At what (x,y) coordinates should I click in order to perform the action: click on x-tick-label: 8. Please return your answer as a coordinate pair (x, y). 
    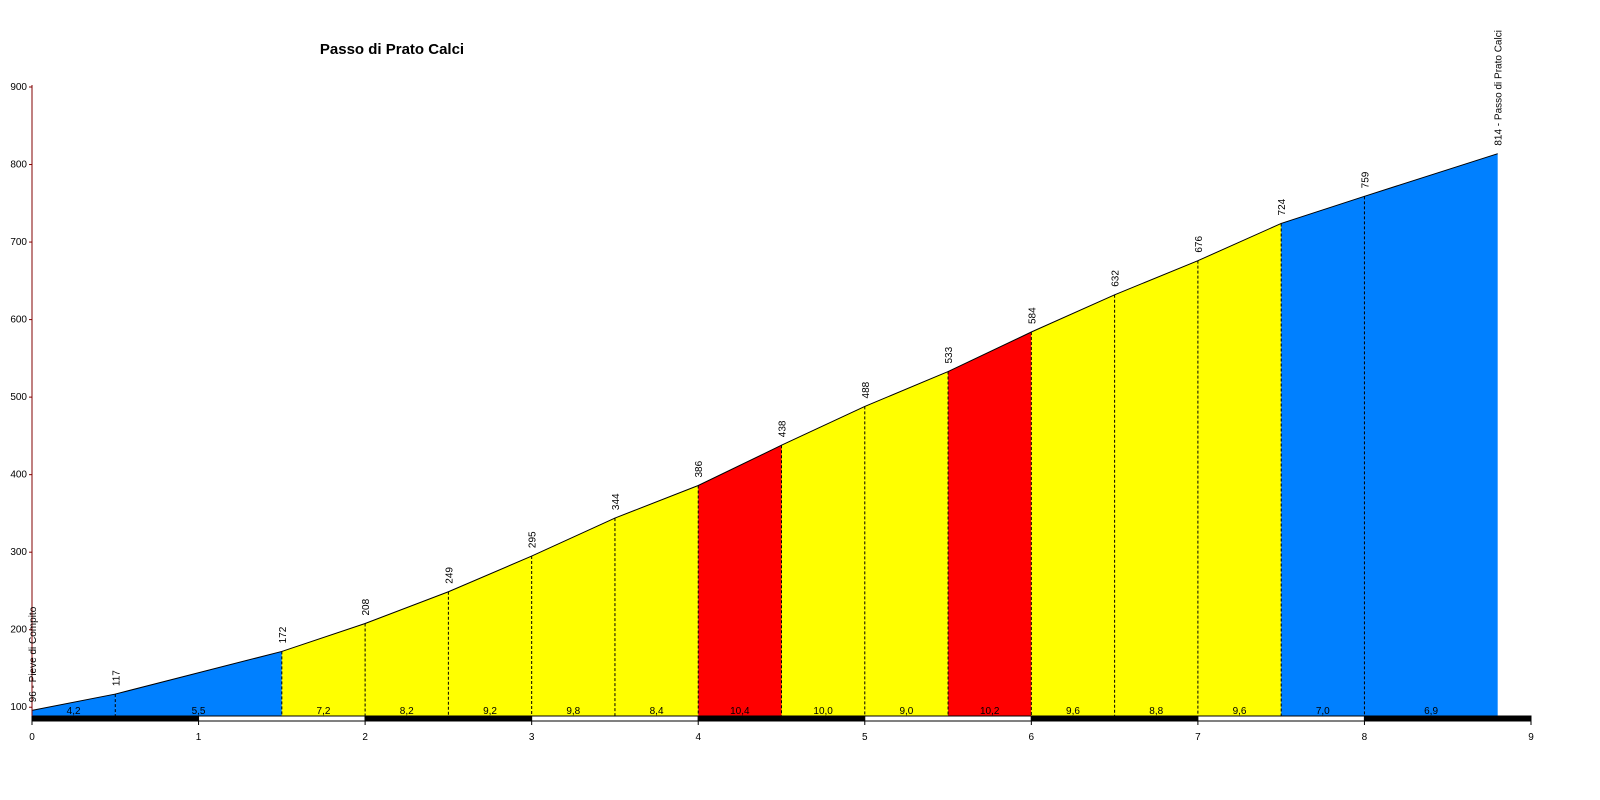
    Looking at the image, I should click on (1365, 737).